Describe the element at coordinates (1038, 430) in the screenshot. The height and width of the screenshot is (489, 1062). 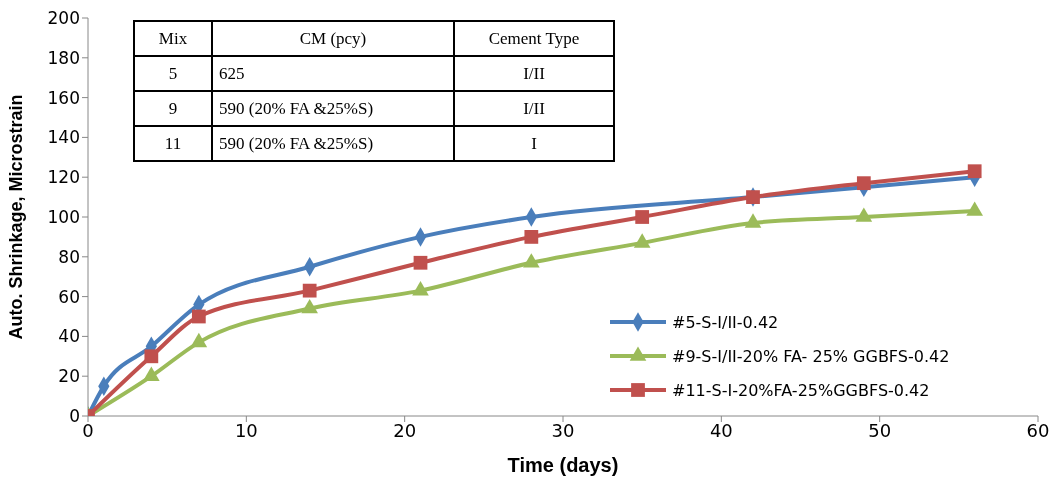
I see `x-tick-label: 60` at that location.